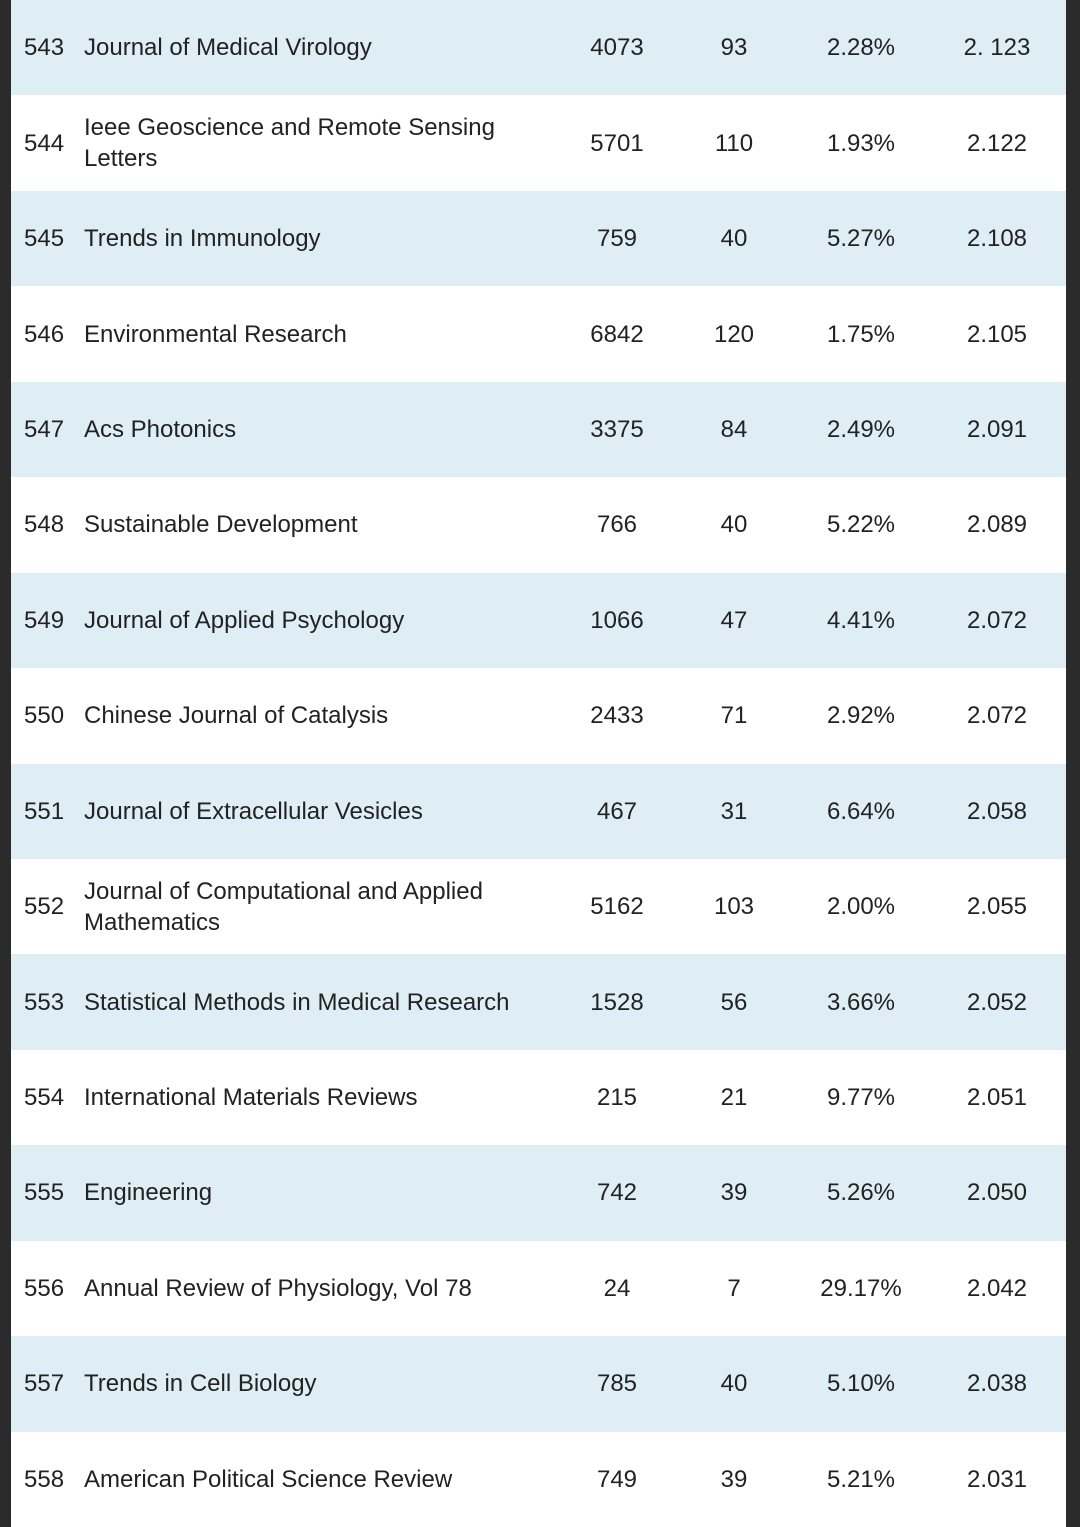  Describe the element at coordinates (997, 811) in the screenshot. I see `score: 2.058` at that location.